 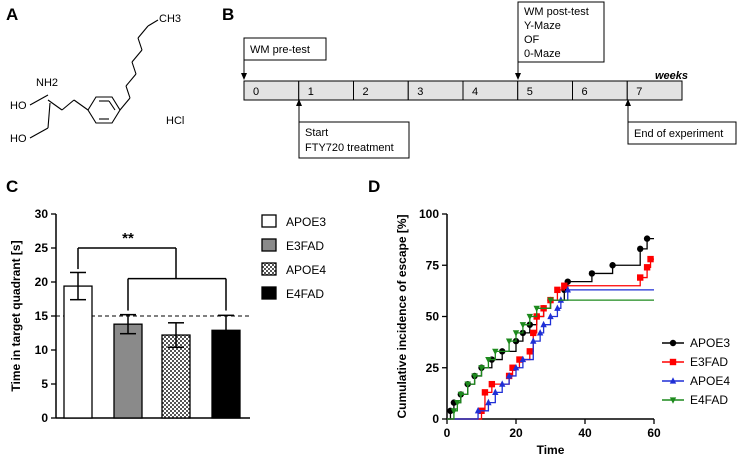 I want to click on end-box, so click(x=682, y=133).